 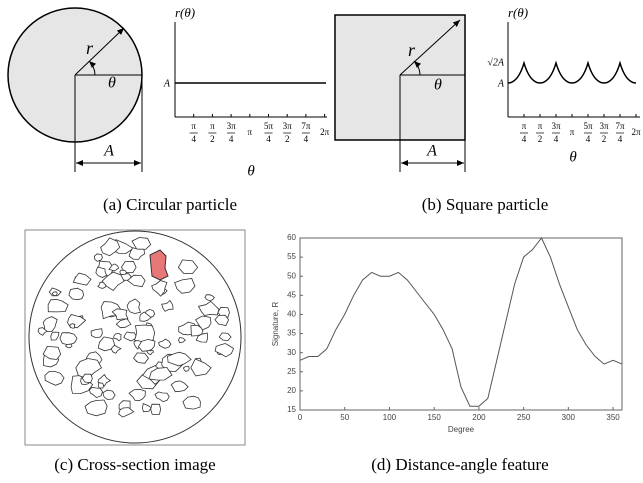 What do you see at coordinates (291, 333) in the screenshot?
I see `y-tick-label: 35` at bounding box center [291, 333].